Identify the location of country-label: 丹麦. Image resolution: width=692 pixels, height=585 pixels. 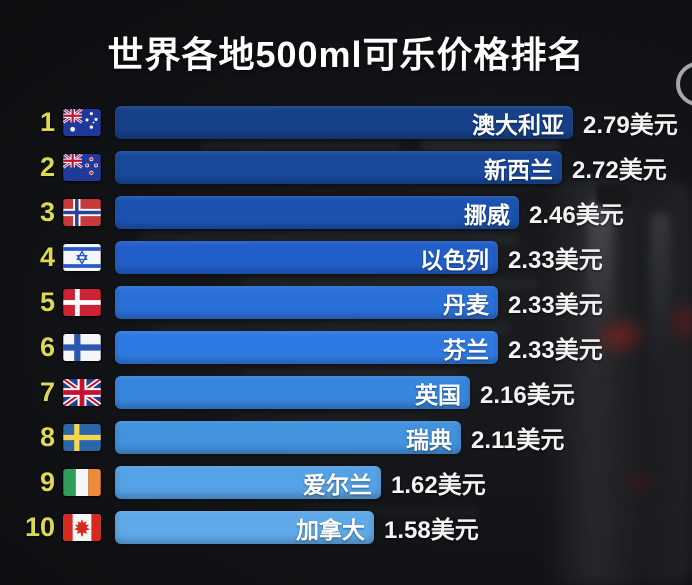
(466, 304).